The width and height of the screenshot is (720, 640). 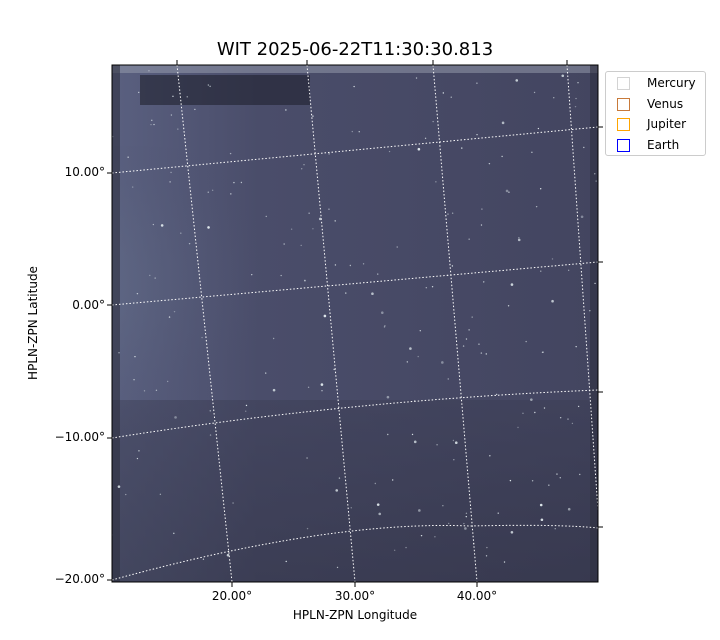 What do you see at coordinates (663, 145) in the screenshot?
I see `legend-label: Earth` at bounding box center [663, 145].